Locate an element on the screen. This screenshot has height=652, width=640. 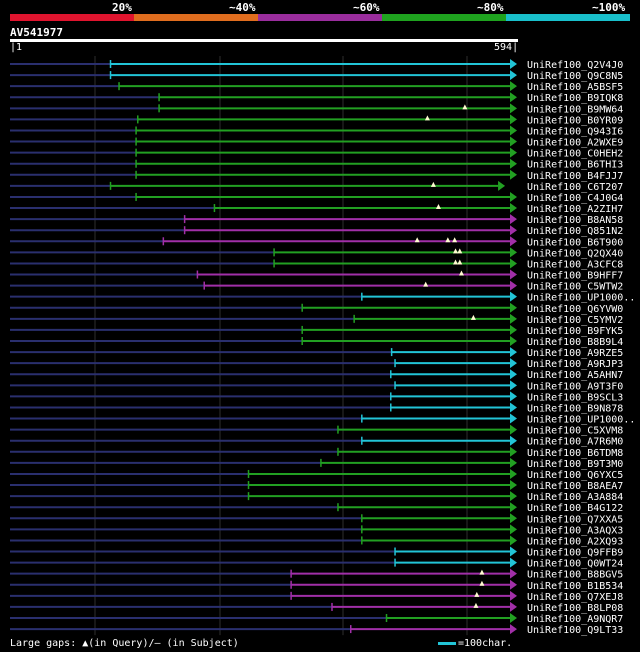
hit-row: UniRef100_Q2QX40 is located at coordinates (316, 253).